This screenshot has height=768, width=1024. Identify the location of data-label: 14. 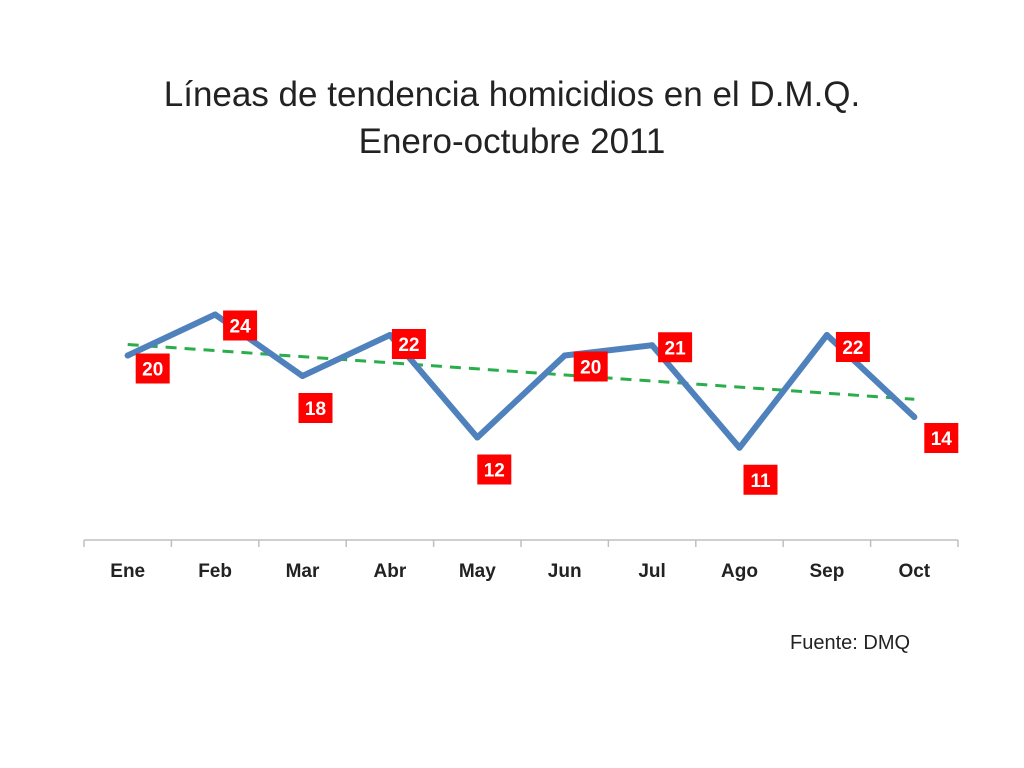
(941, 438).